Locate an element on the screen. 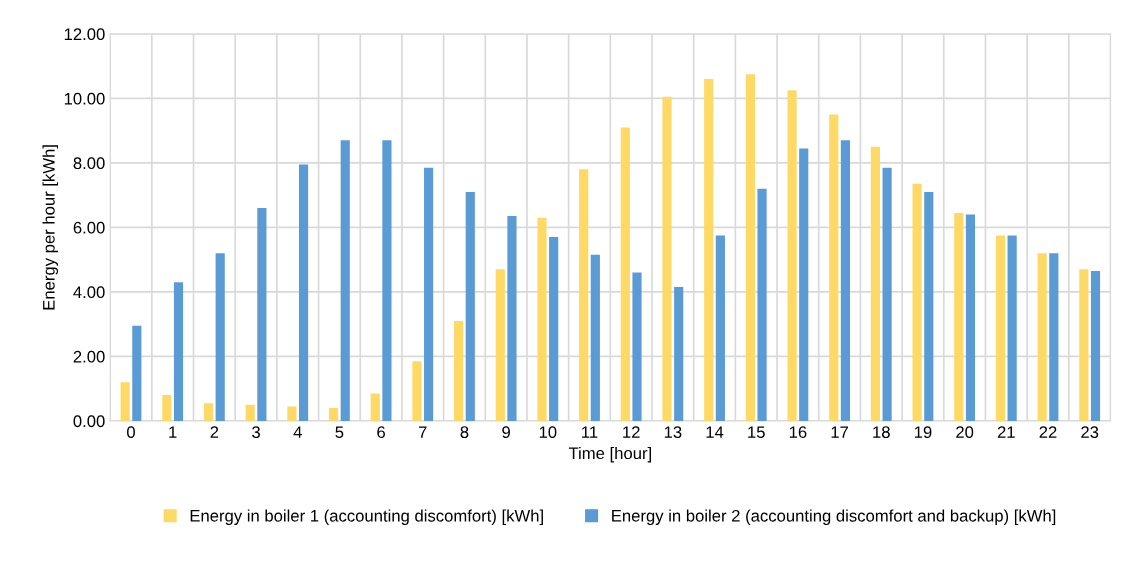 This screenshot has height=565, width=1124. legend-label: Energy in boiler 1 (accounting discomfort) [kWh] is located at coordinates (366, 517).